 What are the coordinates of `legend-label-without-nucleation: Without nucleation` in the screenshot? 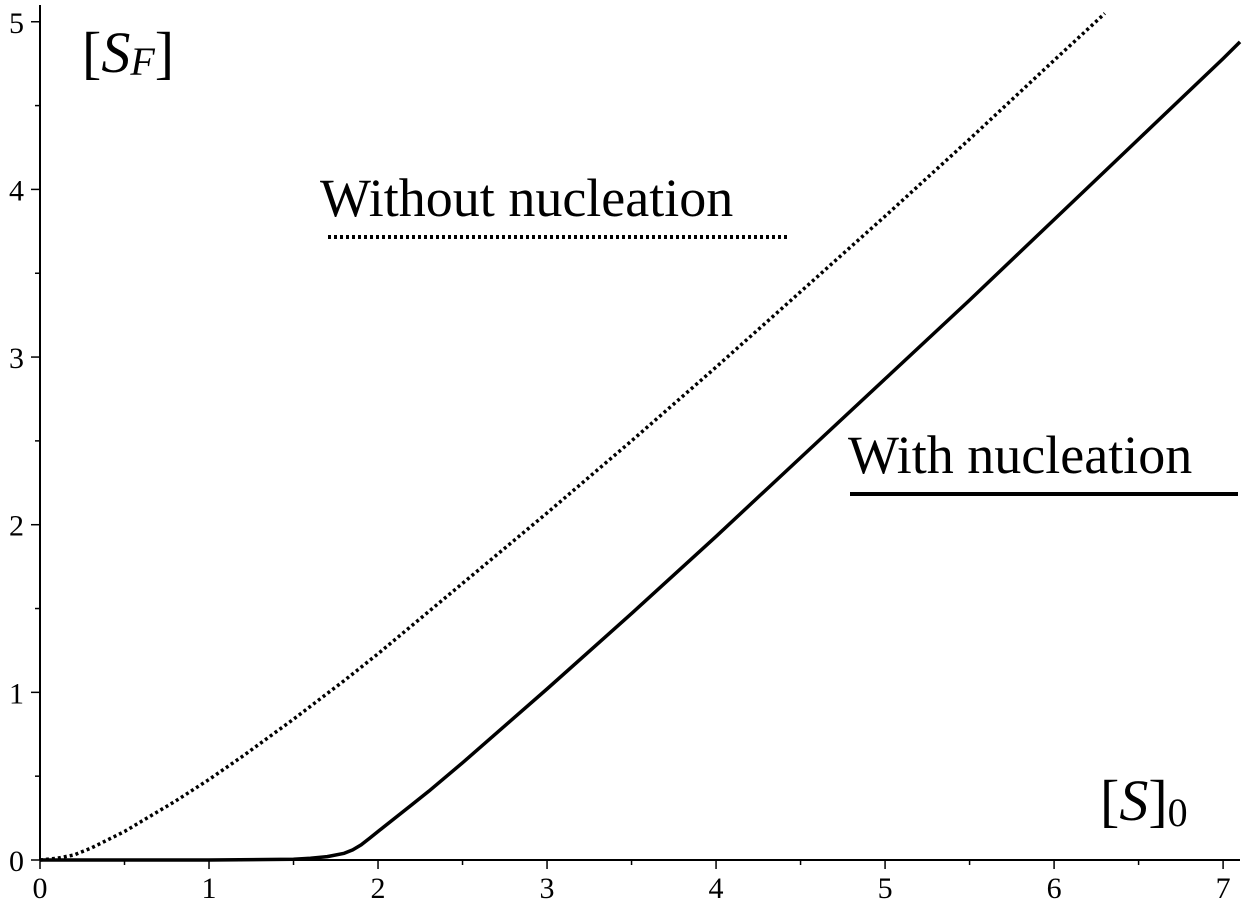 It's located at (526, 198).